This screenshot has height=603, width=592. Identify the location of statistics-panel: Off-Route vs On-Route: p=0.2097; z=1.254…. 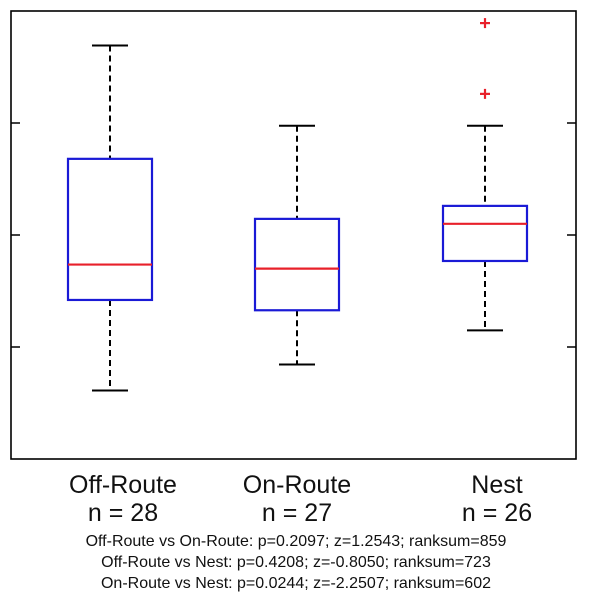
(296, 562).